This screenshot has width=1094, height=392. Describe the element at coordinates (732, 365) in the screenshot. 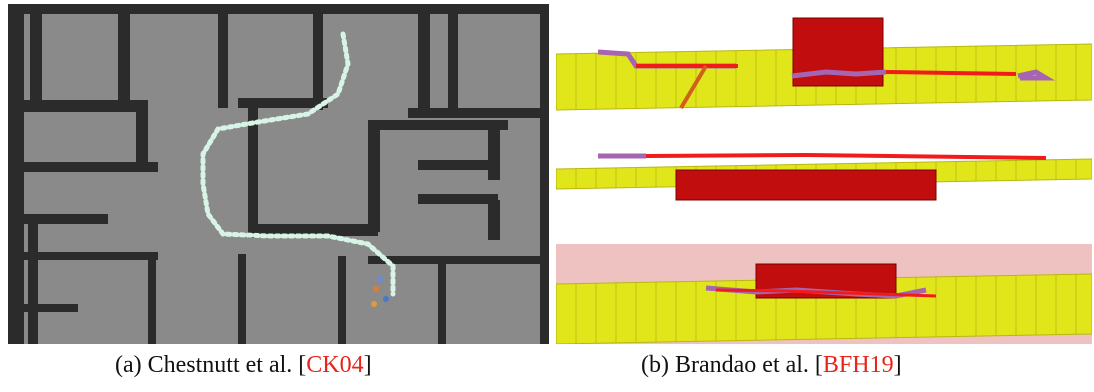

I see `caption-b-label: (b) Brandao et al. [` at that location.